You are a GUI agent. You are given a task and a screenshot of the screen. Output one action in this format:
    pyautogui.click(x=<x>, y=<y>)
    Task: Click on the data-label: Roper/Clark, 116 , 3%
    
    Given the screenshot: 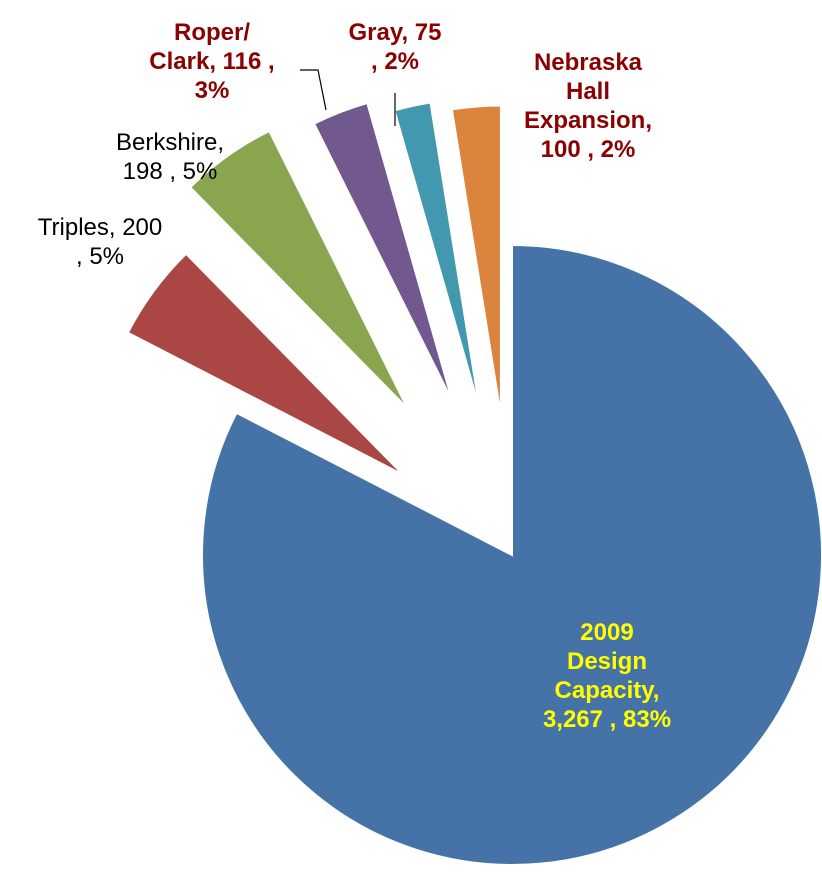 What is the action you would take?
    pyautogui.click(x=211, y=61)
    